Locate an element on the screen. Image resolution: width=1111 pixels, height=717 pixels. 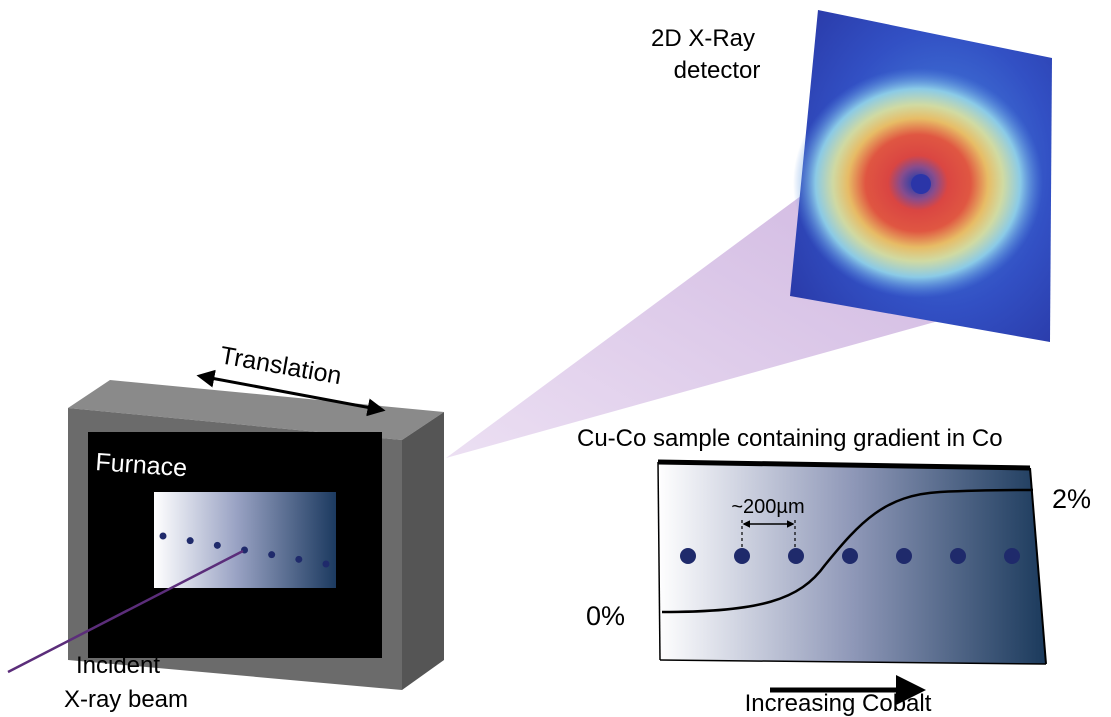
furnace-window is located at coordinates (245, 540).